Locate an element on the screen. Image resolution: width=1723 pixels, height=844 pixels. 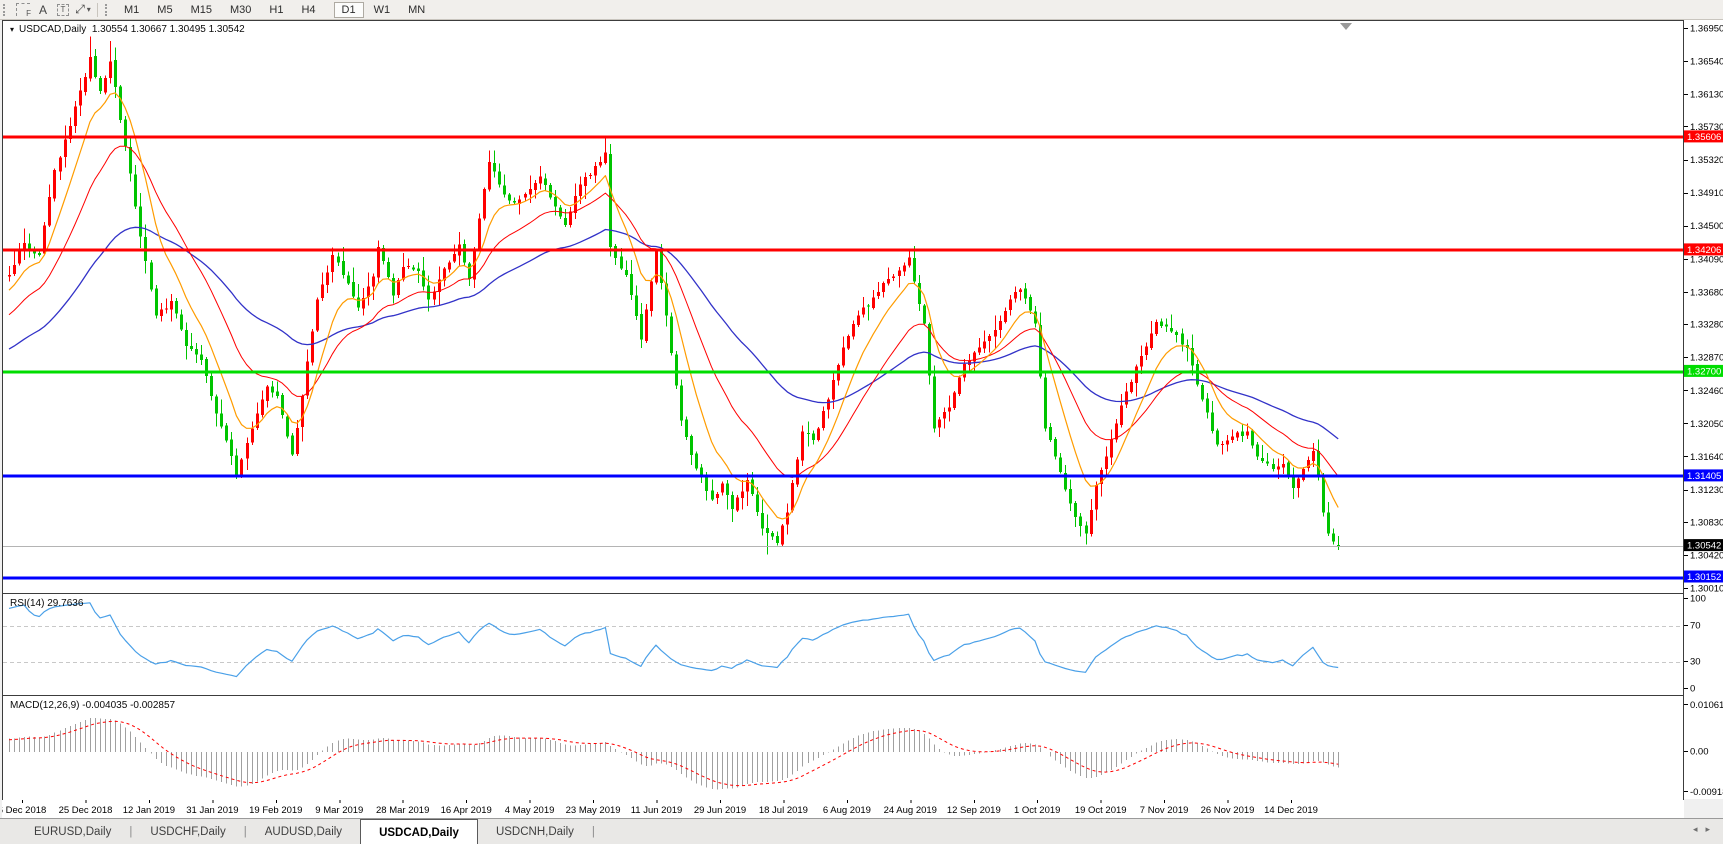
svg-text: 1.36130 is located at coordinates (1706, 95).